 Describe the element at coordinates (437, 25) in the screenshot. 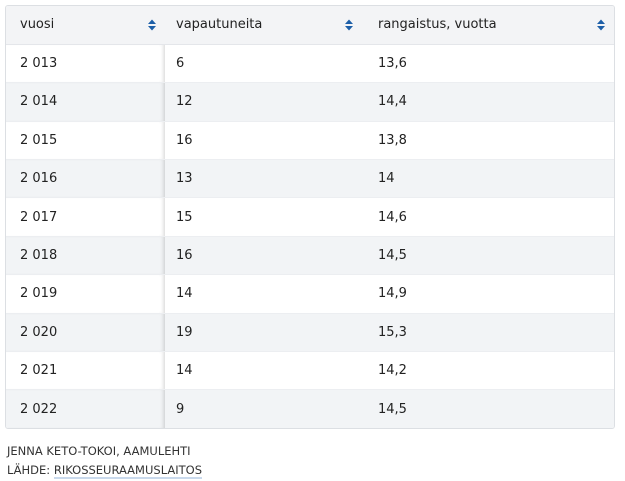

I see `header-label: rangaistus, vuotta` at that location.